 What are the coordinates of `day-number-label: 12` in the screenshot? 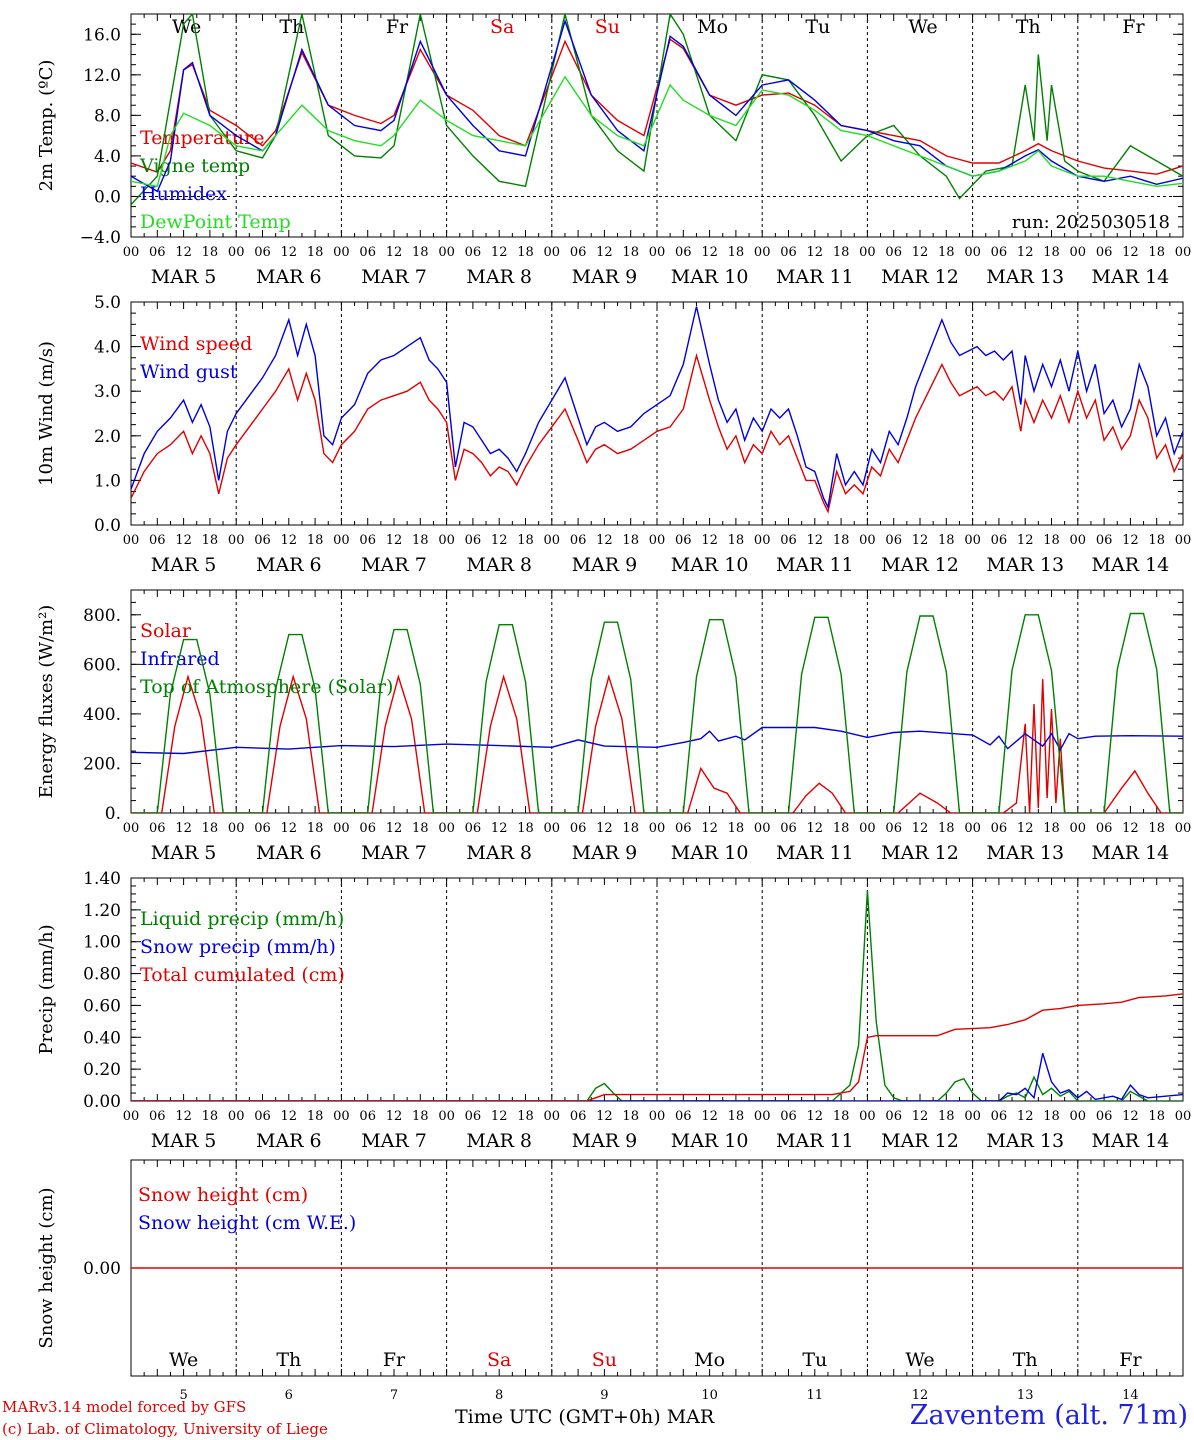 It's located at (920, 1395).